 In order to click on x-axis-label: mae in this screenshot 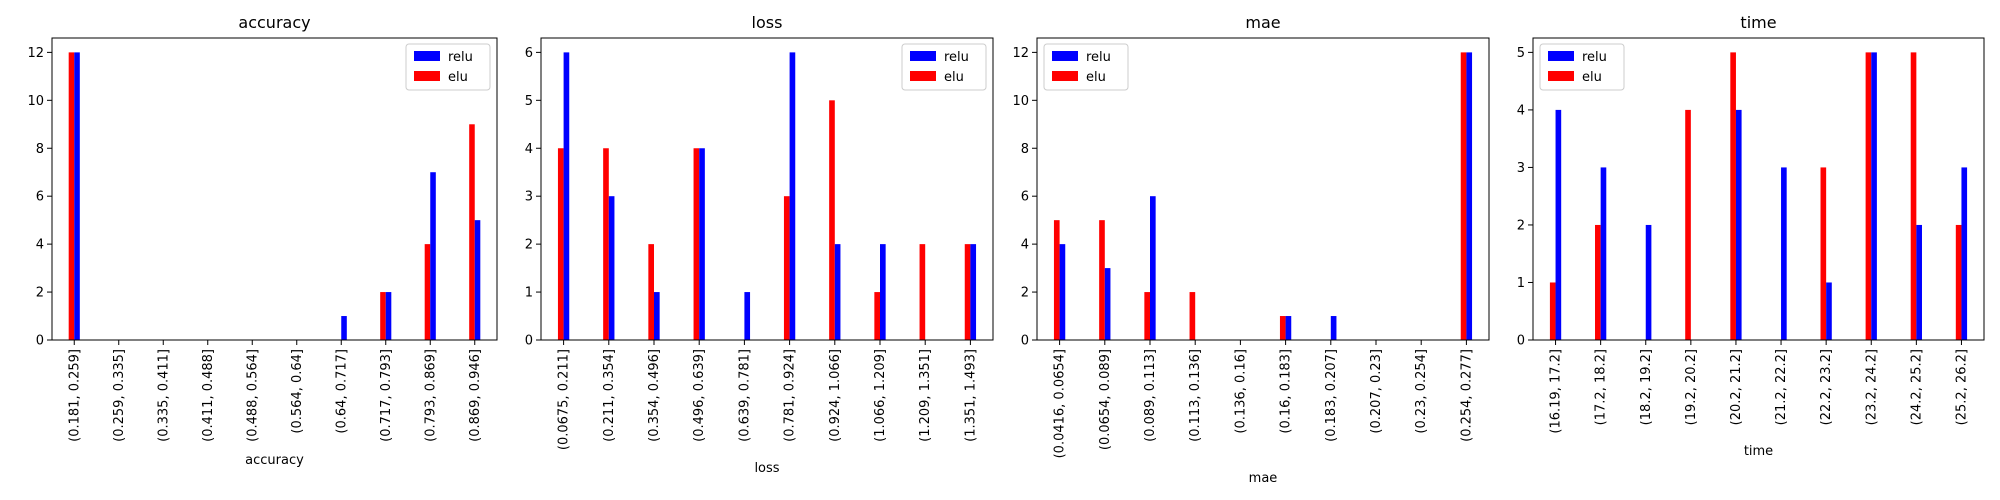, I will do `click(1263, 478)`.